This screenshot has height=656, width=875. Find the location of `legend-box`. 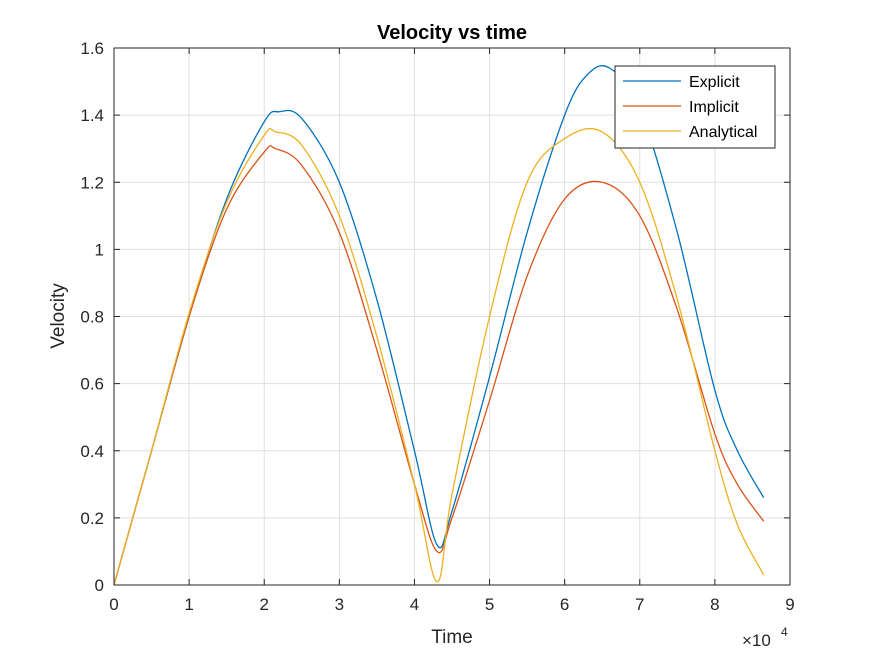

legend-box is located at coordinates (695, 107).